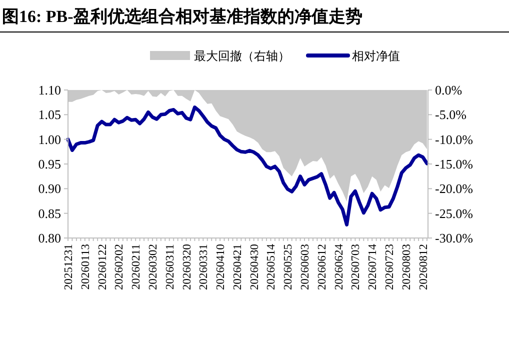 The width and height of the screenshot is (509, 340). What do you see at coordinates (454, 188) in the screenshot?
I see `y2-tick-label: -20.0%` at bounding box center [454, 188].